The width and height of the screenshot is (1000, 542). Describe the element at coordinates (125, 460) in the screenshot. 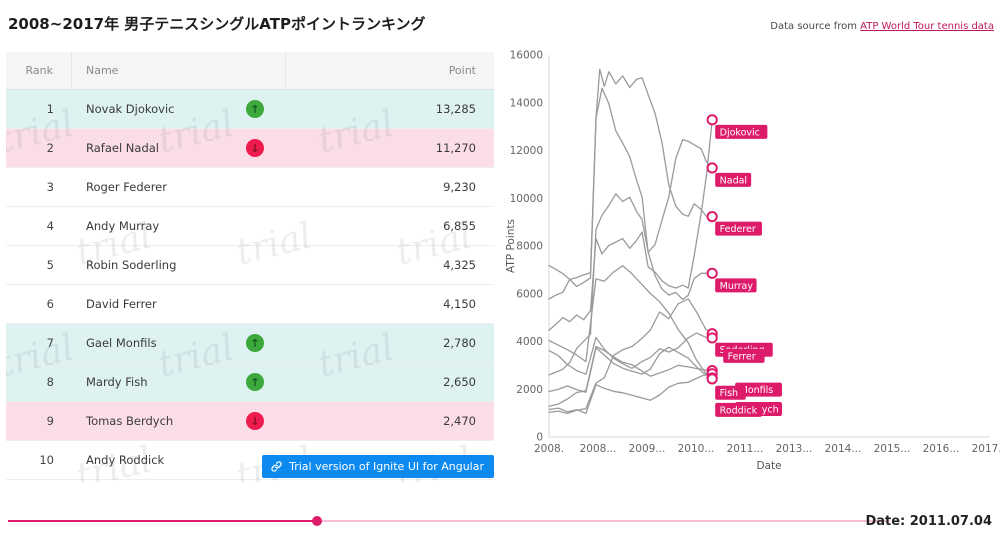

I see `name-cell: Andy Roddick` at that location.